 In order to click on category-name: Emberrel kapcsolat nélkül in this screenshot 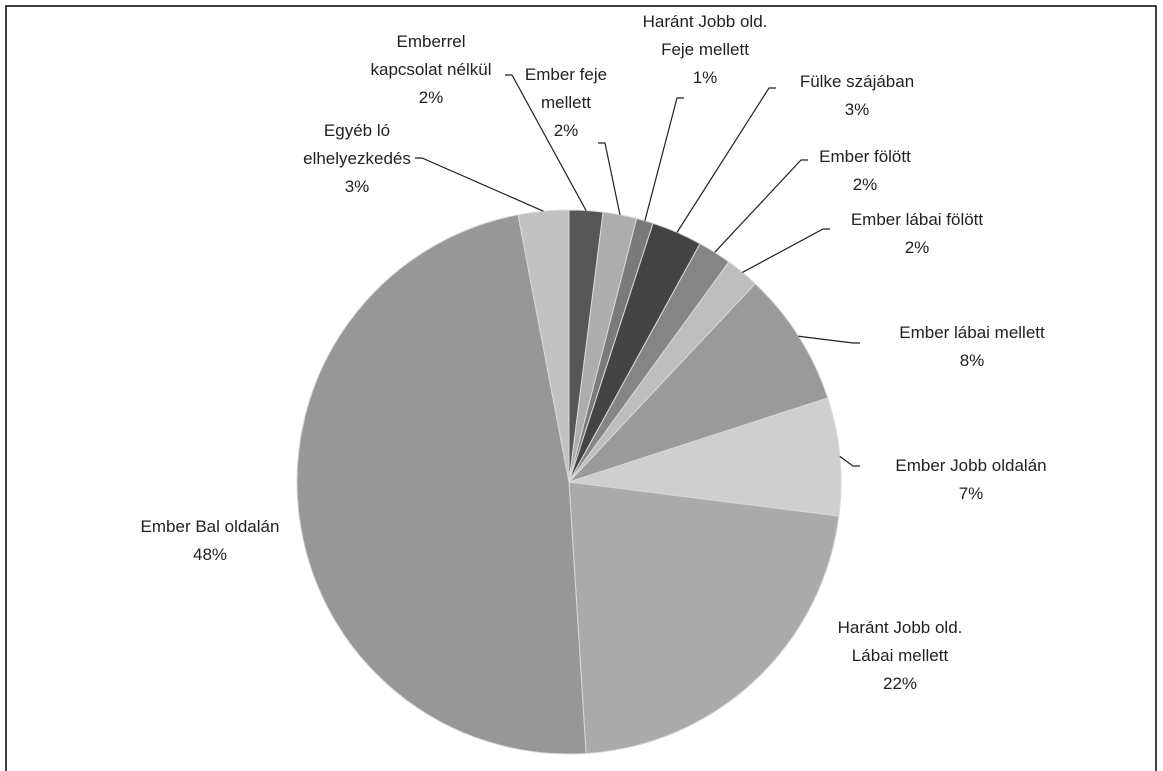, I will do `click(431, 55)`.